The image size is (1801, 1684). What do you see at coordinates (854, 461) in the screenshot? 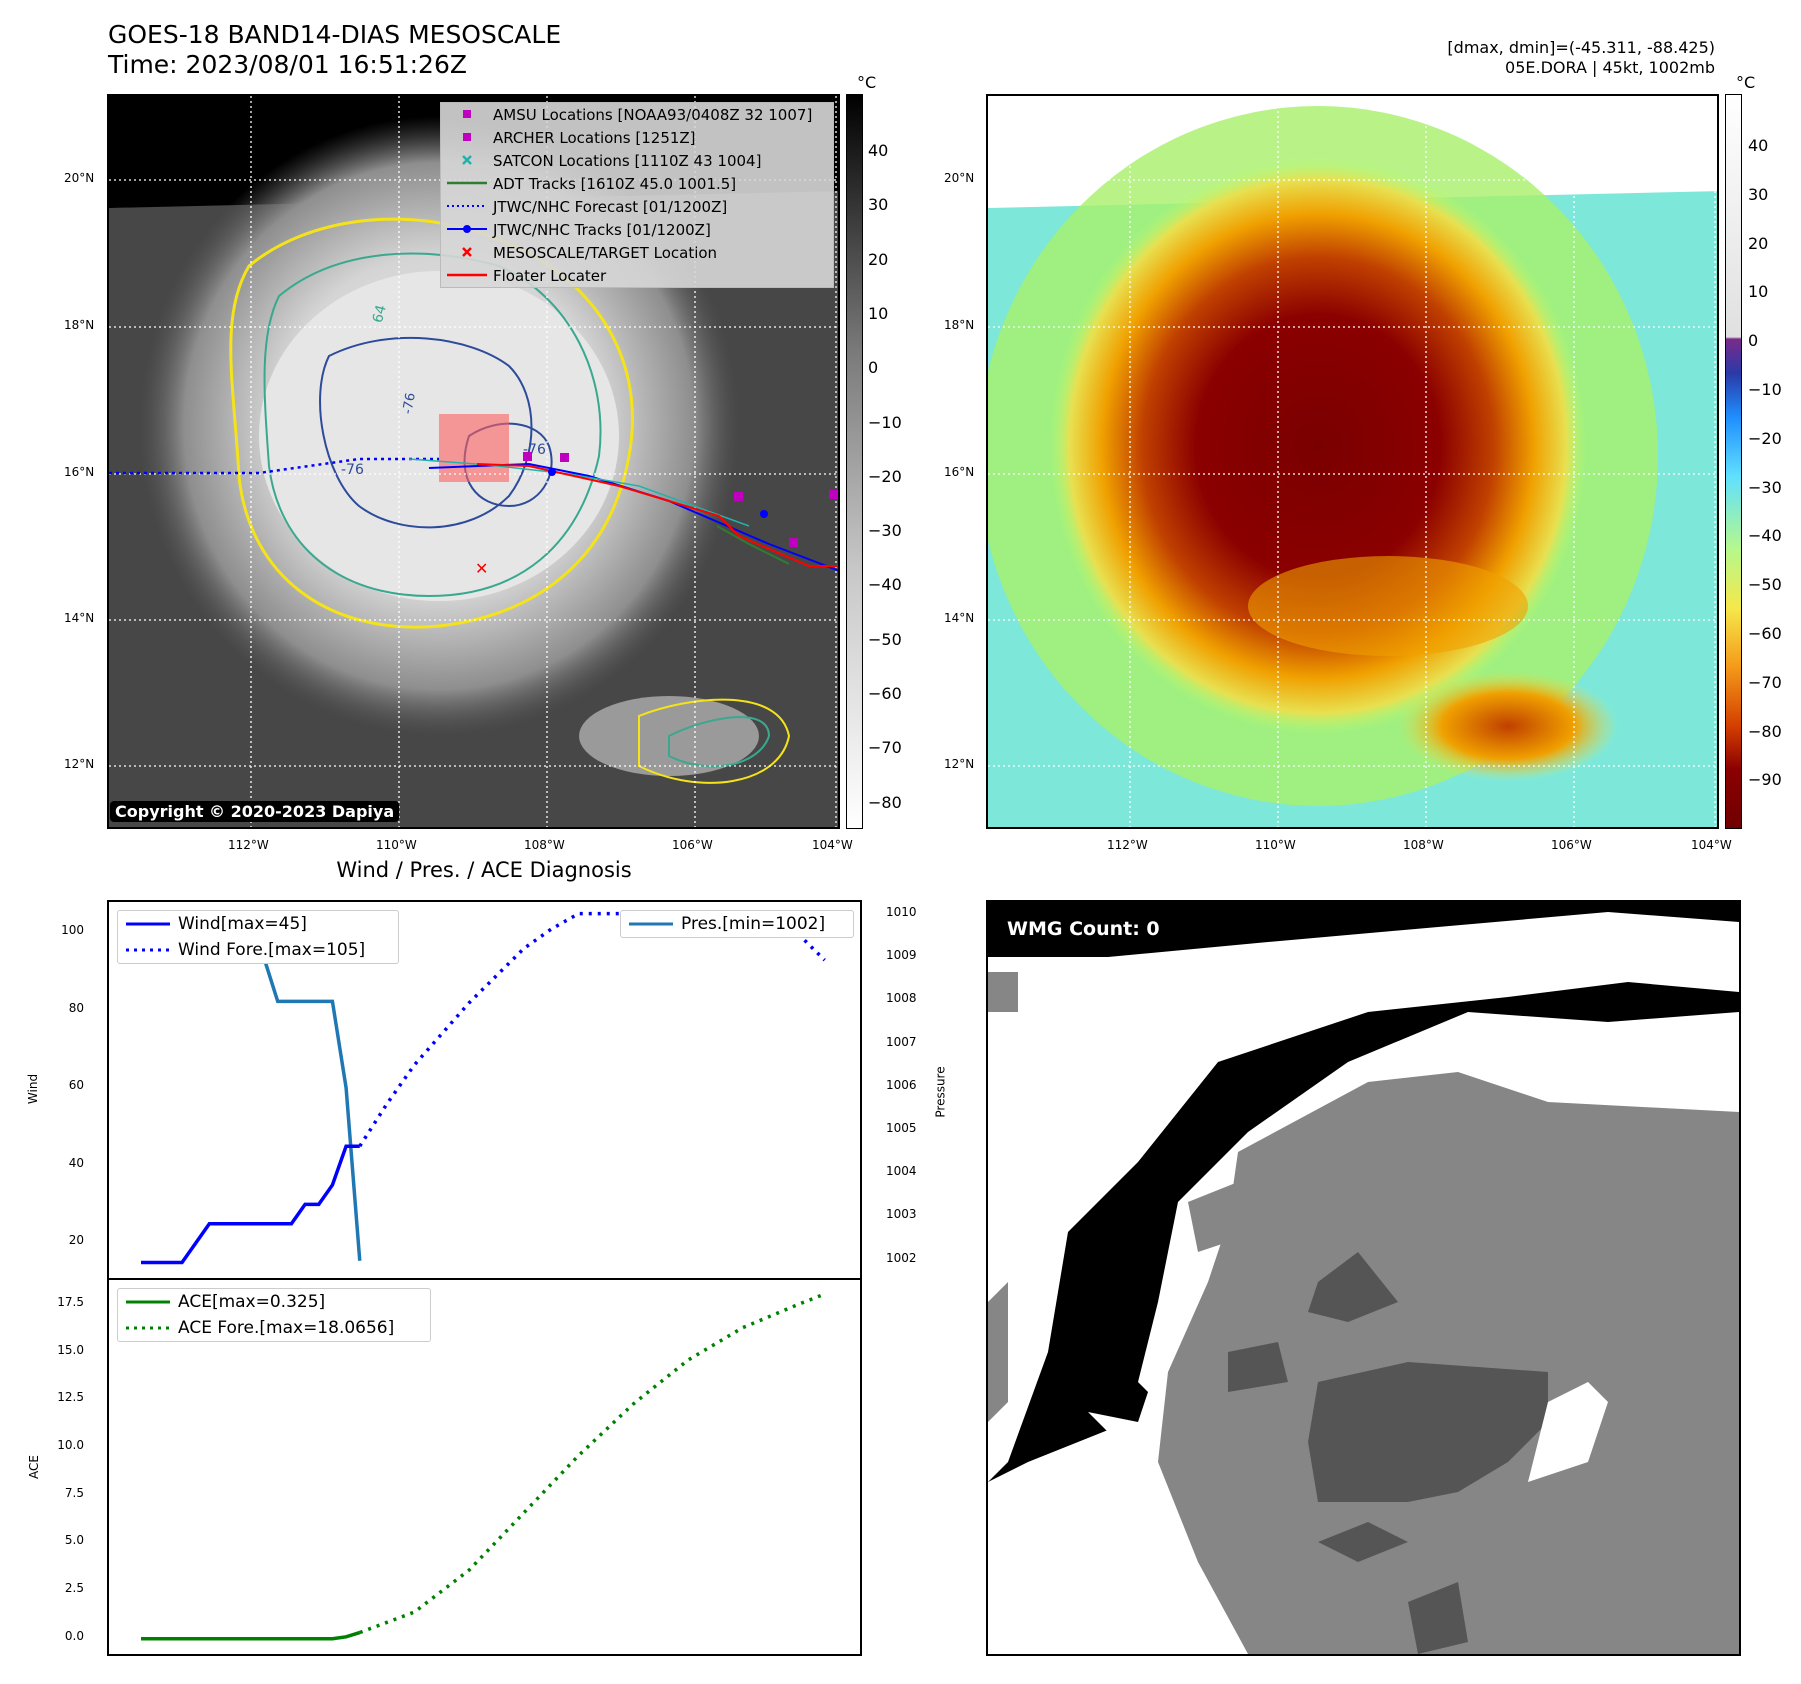
I see `ir-colorbar` at bounding box center [854, 461].